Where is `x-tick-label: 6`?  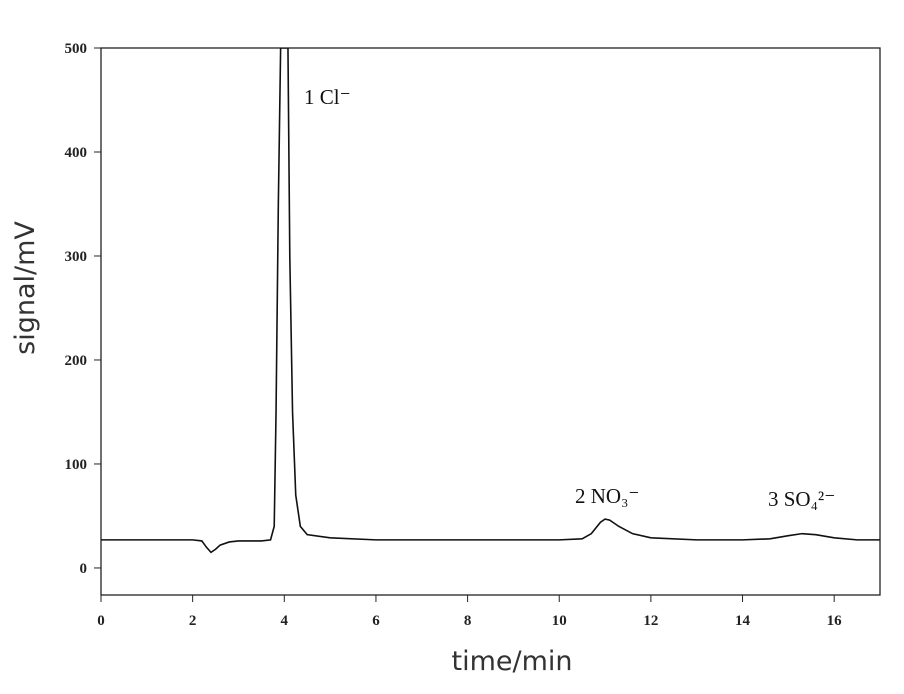
x-tick-label: 6 is located at coordinates (376, 621).